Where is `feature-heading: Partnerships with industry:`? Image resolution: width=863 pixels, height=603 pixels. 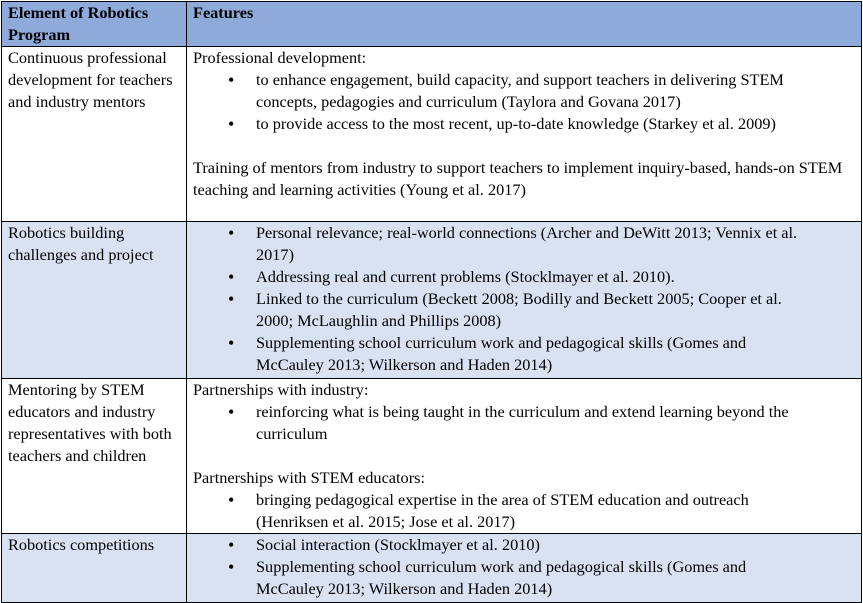
feature-heading: Partnerships with industry: is located at coordinates (281, 389).